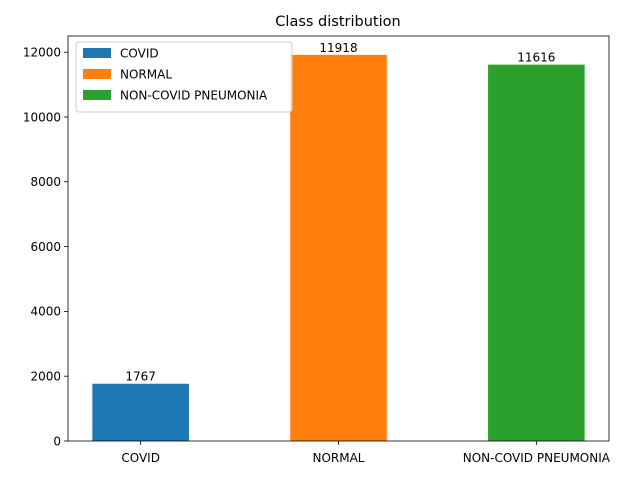 The height and width of the screenshot is (480, 640). Describe the element at coordinates (140, 458) in the screenshot. I see `x-tick-label-0: COVID` at that location.